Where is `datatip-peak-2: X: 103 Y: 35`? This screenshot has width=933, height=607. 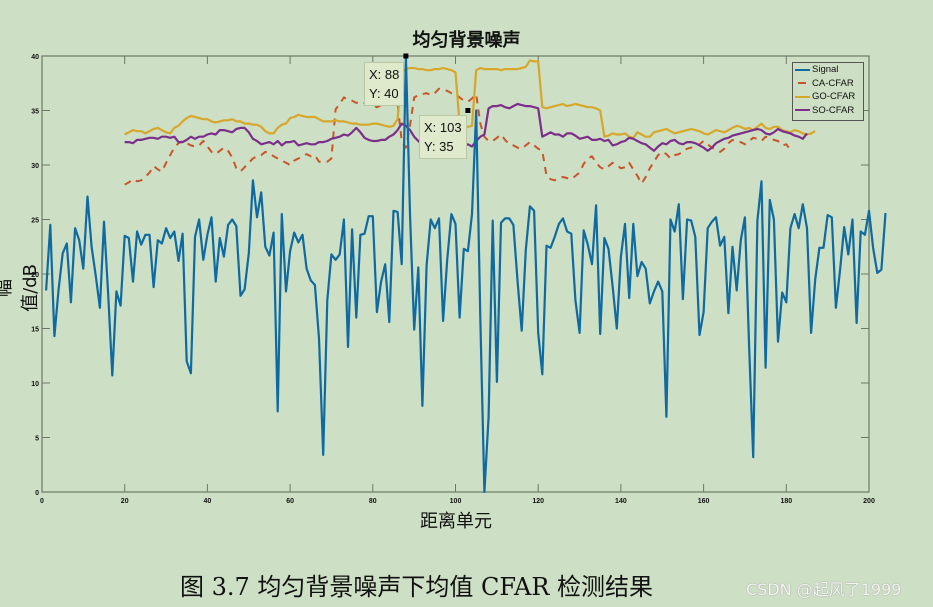
datatip-peak-2: X: 103 Y: 35 is located at coordinates (443, 137).